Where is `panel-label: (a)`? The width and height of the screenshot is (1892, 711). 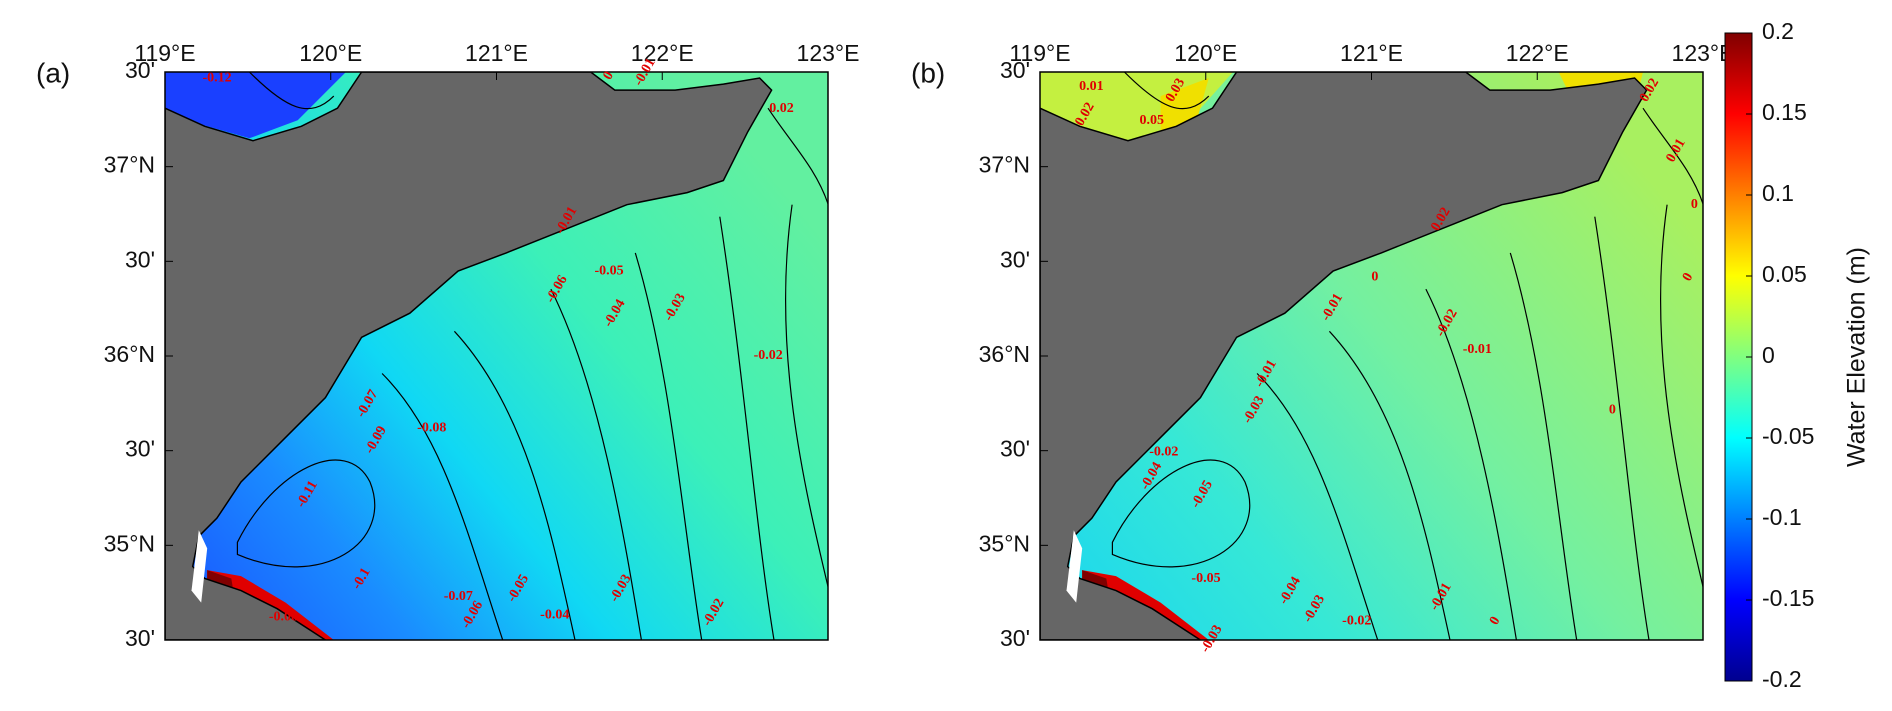
panel-label: (a) is located at coordinates (53, 72).